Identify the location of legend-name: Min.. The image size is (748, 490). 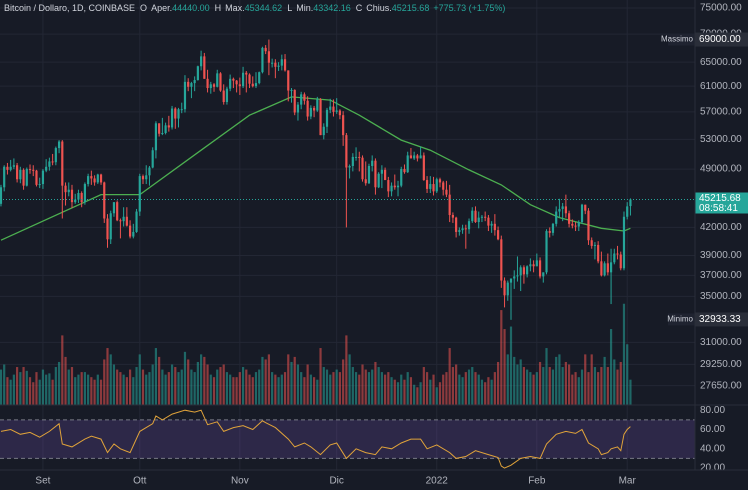
(304, 8).